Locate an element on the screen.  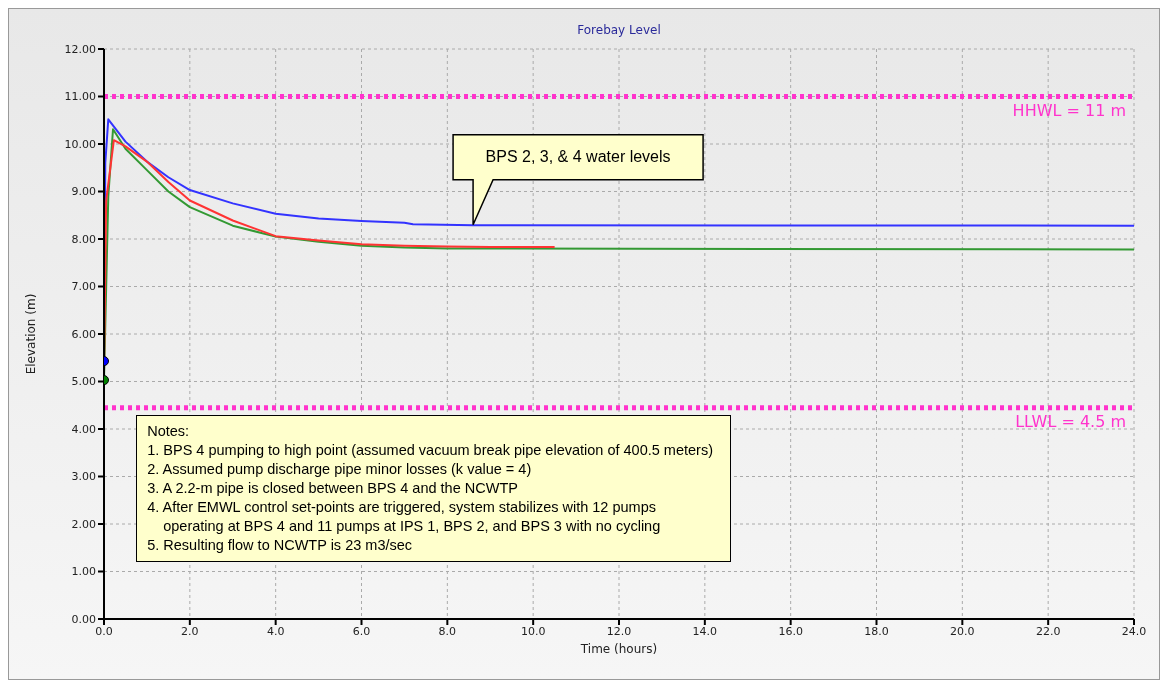
annotation: 4. After EMWL control set-points are triggered, system stabilizes with 12 pumps operating at BPS 4 and 11 pumps at IPS 1, BPS 2, and BPS 3 with no cycling is located at coordinates (404, 516).